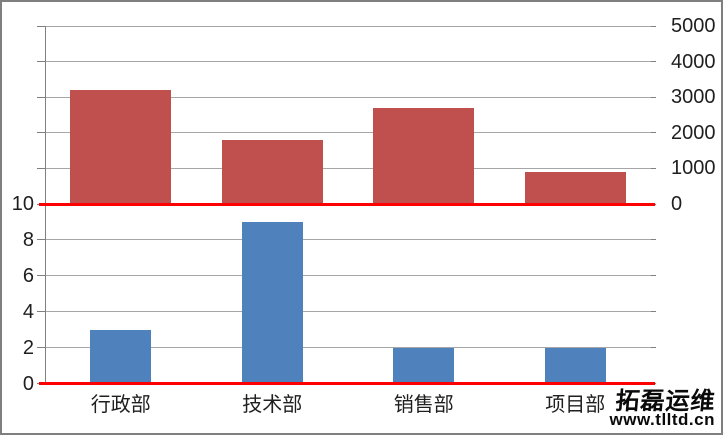  I want to click on secondary-zero-baseline, so click(347, 204).